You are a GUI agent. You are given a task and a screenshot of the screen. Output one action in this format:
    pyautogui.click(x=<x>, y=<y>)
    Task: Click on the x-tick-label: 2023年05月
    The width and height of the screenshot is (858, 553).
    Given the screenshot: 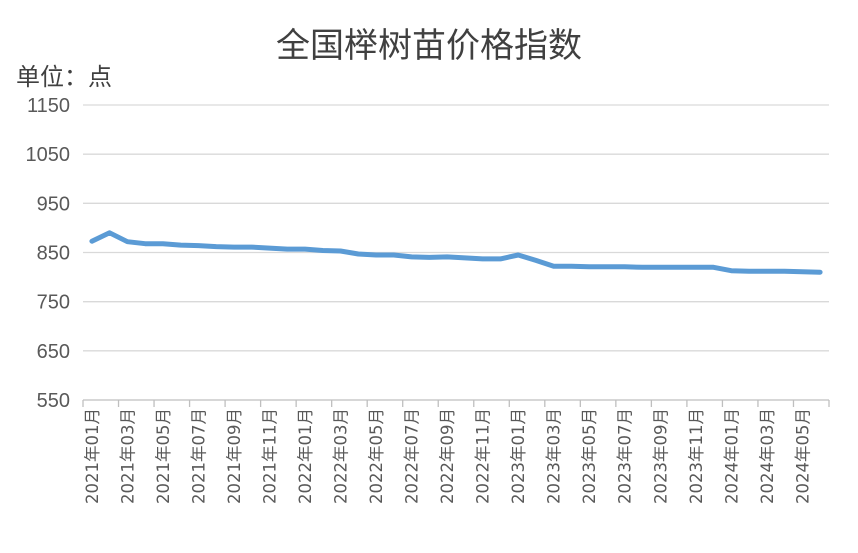 What is the action you would take?
    pyautogui.click(x=589, y=456)
    